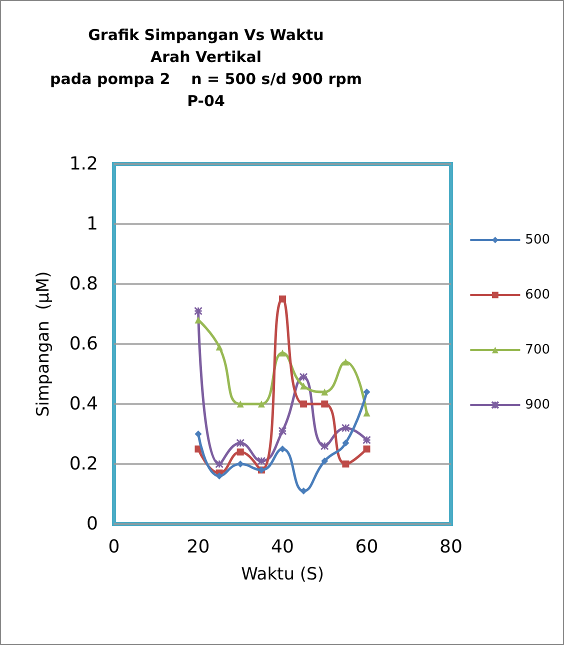 The width and height of the screenshot is (564, 645). What do you see at coordinates (44, 344) in the screenshot?
I see `y-axis-title: Simpangan (µM)` at bounding box center [44, 344].